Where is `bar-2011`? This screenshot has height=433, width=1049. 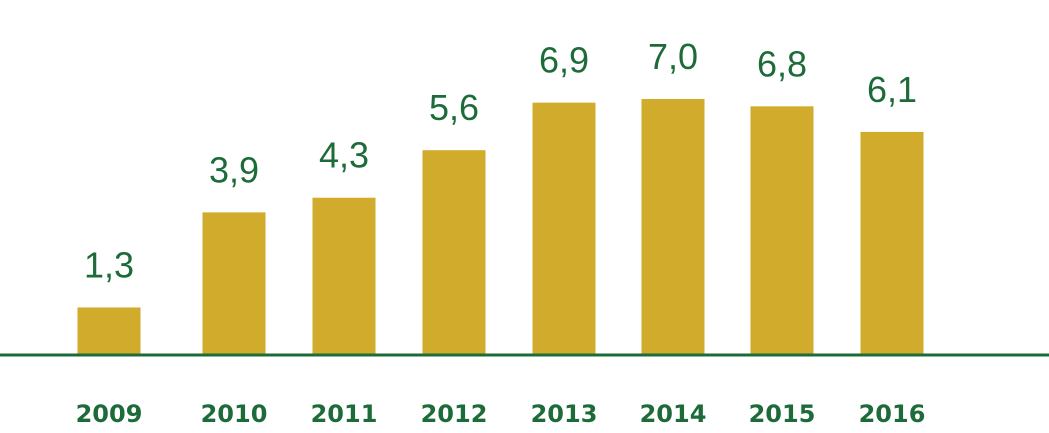
bar-2011 is located at coordinates (344, 276).